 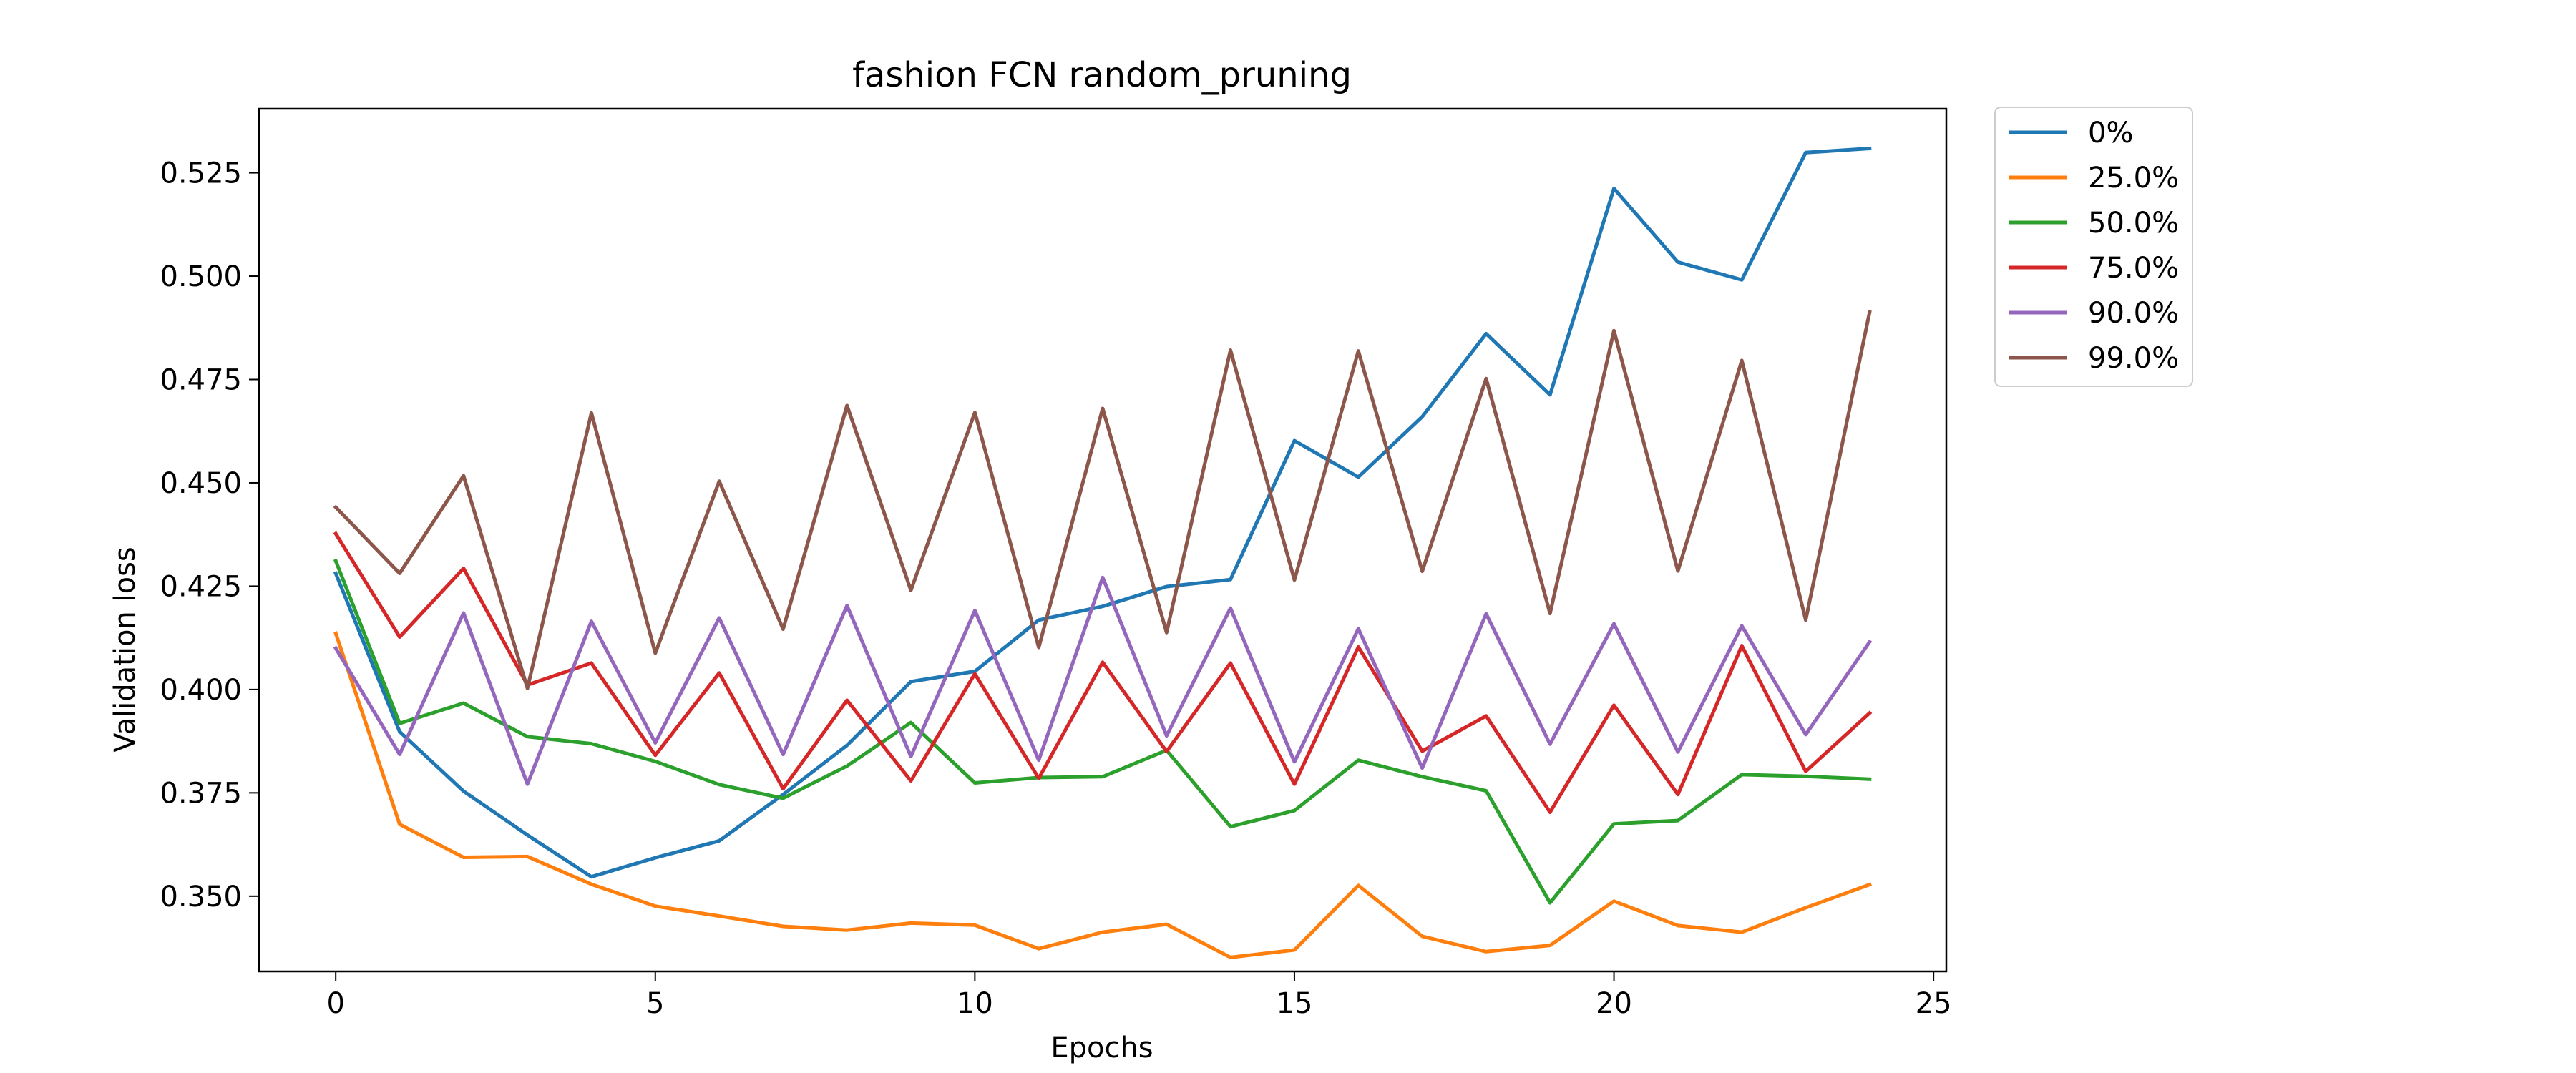 What do you see at coordinates (655, 1003) in the screenshot?
I see `x-tick-label: 5` at bounding box center [655, 1003].